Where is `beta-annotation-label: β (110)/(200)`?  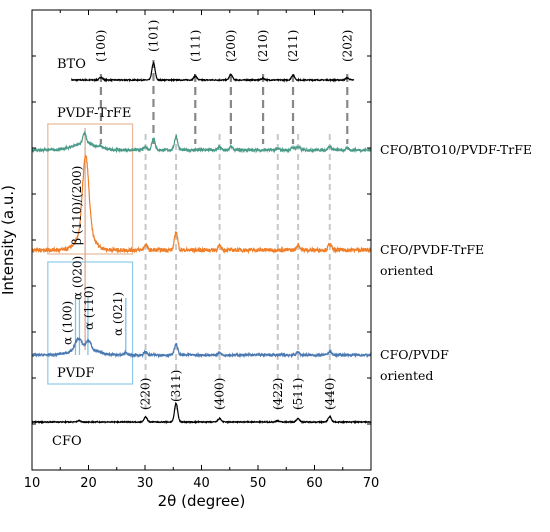
beta-annotation-label: β (110)/(200) is located at coordinates (77, 205).